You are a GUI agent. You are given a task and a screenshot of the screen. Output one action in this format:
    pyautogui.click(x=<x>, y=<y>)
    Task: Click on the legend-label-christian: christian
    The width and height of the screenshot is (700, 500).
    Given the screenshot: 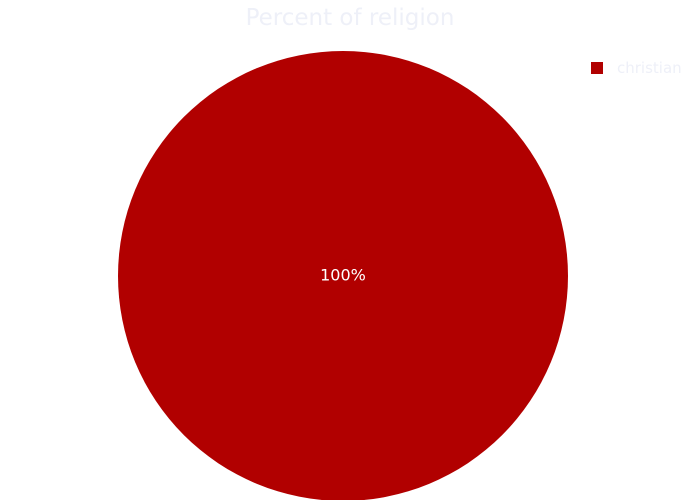 What is the action you would take?
    pyautogui.click(x=649, y=68)
    